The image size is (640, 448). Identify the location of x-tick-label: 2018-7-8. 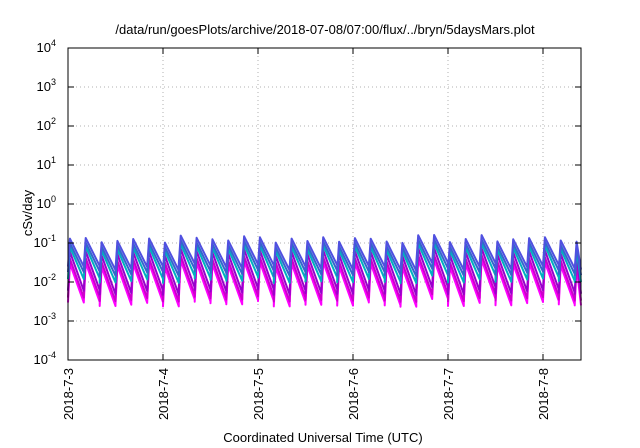
(543, 394).